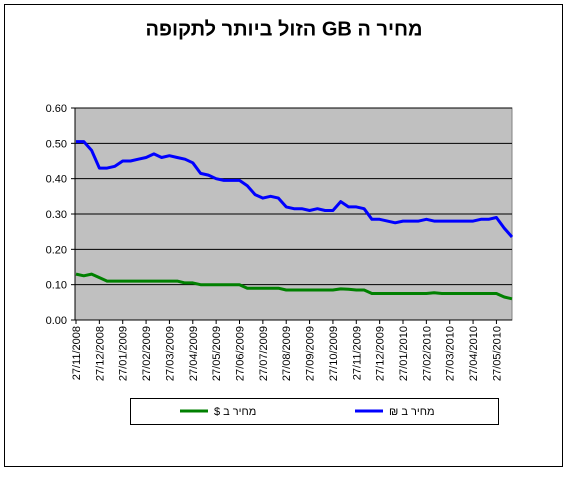 The image size is (569, 478). I want to click on x-tick-label: 27/07/2009, so click(264, 353).